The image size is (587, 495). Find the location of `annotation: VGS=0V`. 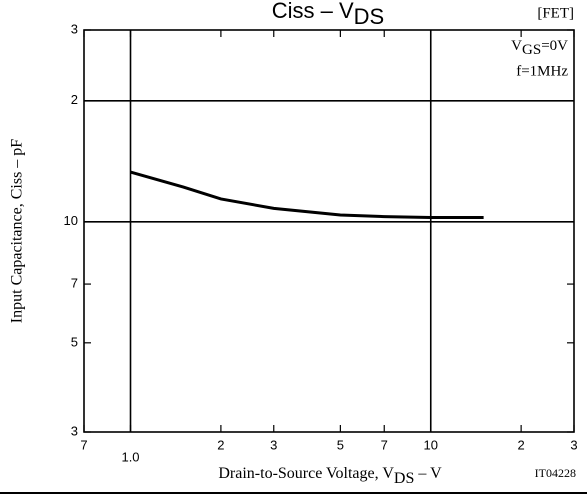

annotation: VGS=0V is located at coordinates (539, 48).